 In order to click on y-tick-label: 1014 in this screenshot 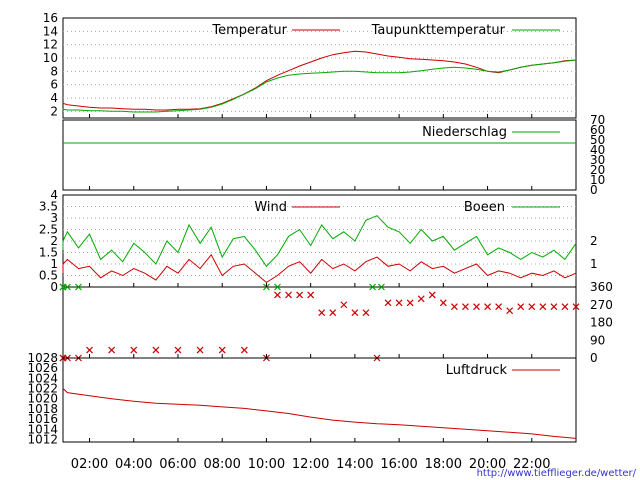, I will do `click(42, 429)`.